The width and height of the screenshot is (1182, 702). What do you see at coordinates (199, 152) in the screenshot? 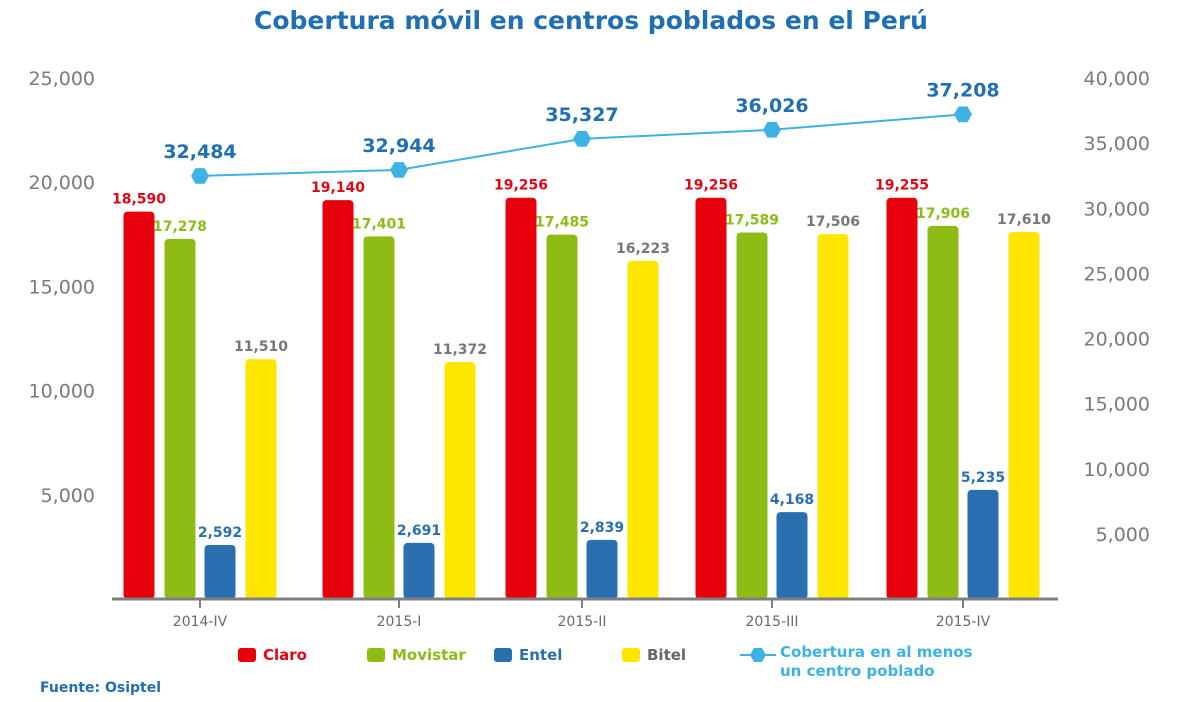
I see `data-label-cobertura: 32,484` at bounding box center [199, 152].